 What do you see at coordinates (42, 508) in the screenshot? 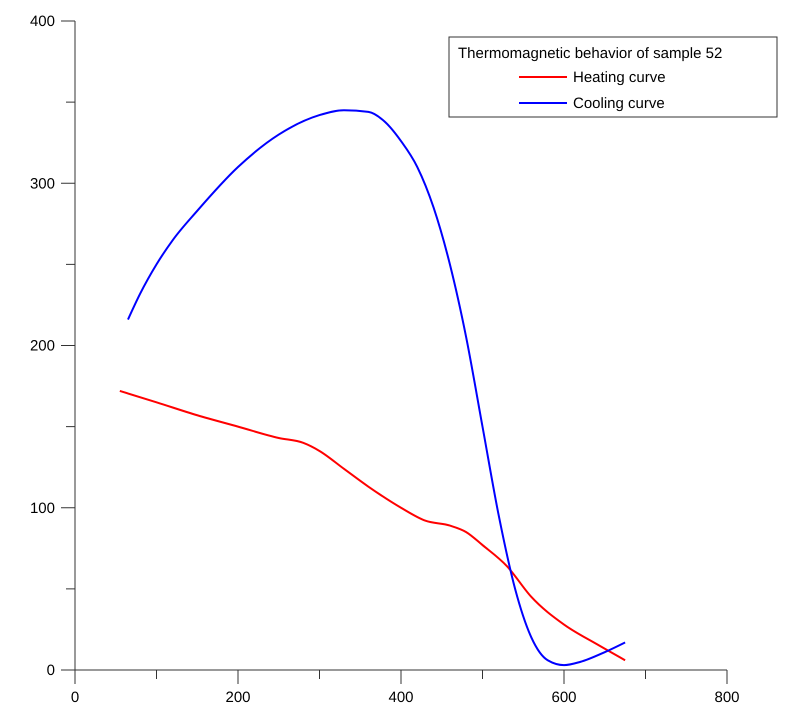
I see `y-tick-label: 100` at bounding box center [42, 508].